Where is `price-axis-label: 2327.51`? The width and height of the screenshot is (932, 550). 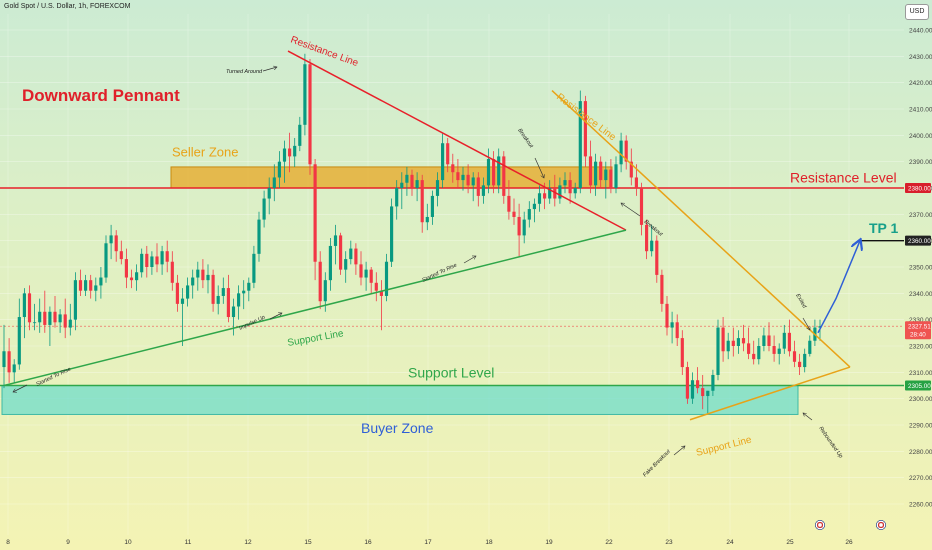
price-axis-label: 2327.51 is located at coordinates (919, 327).